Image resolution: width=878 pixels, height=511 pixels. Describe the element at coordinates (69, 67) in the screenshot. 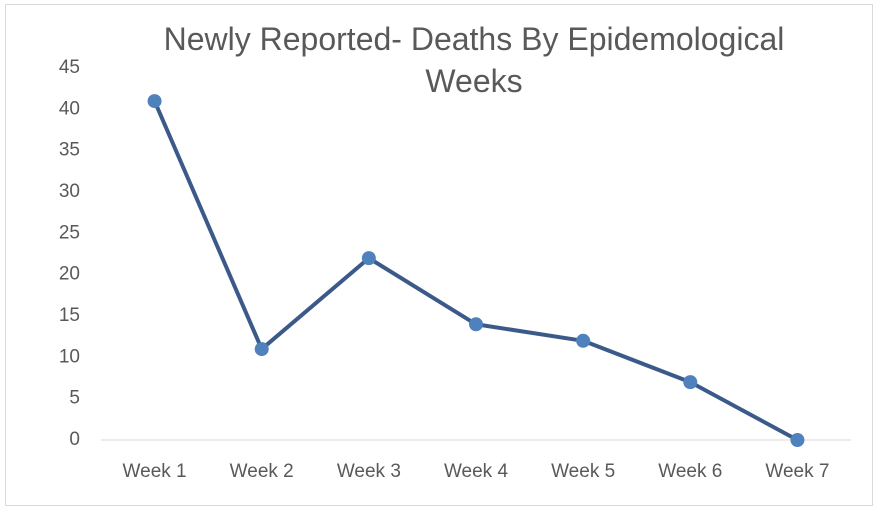

I see `y-tick-label: 45` at that location.